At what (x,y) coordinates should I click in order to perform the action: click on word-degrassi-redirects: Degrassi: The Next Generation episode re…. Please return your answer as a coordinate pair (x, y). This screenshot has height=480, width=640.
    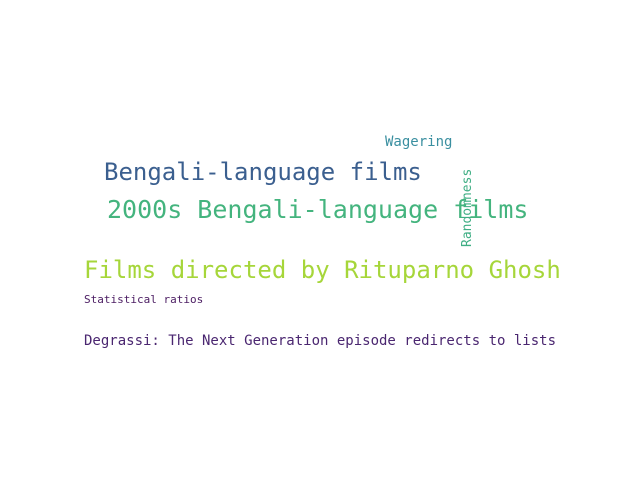
    Looking at the image, I should click on (320, 341).